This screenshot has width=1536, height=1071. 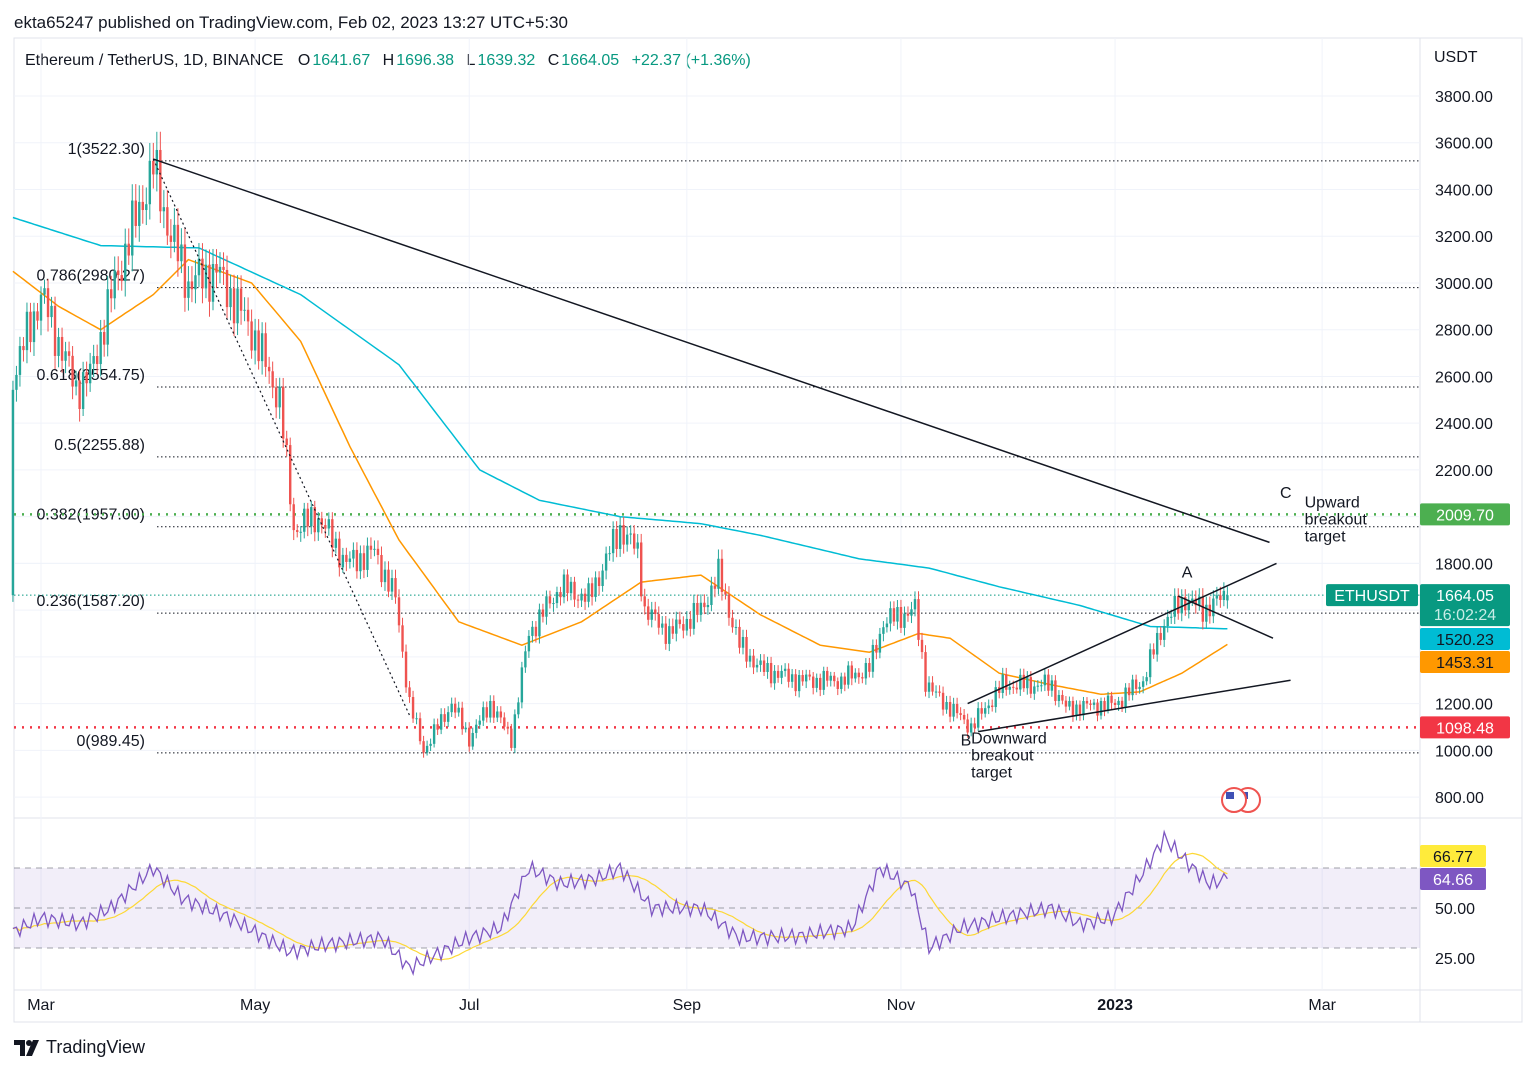 I want to click on green-level-badge: 2009.70, so click(x=1465, y=515).